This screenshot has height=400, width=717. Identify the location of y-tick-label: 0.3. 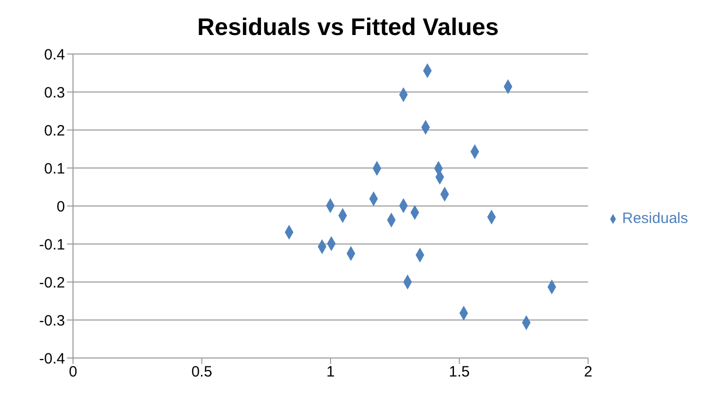
(54, 93).